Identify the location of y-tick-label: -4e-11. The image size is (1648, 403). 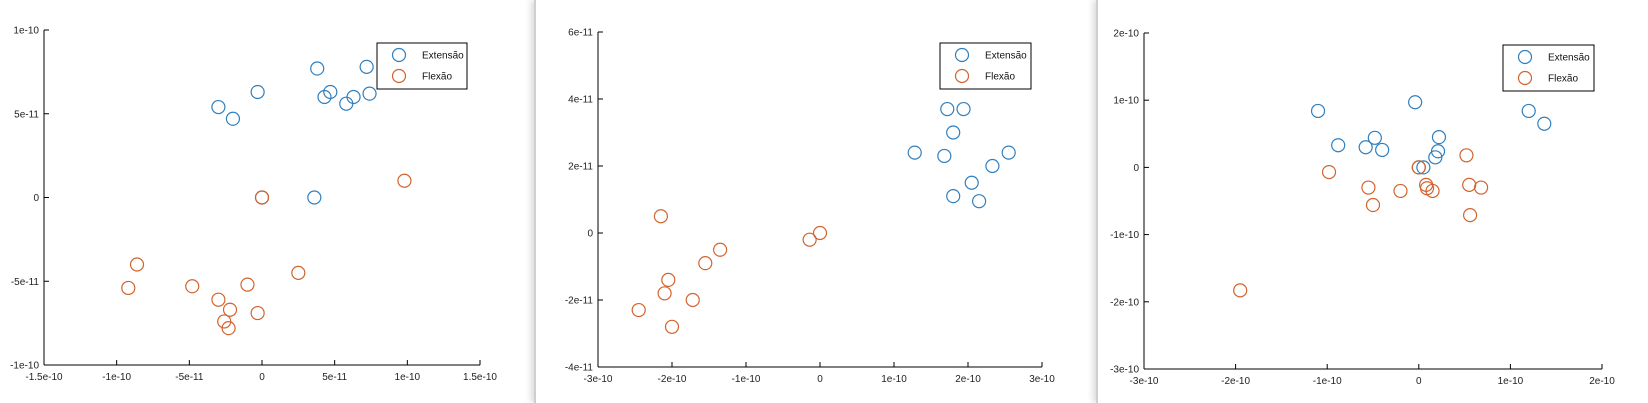
(579, 368).